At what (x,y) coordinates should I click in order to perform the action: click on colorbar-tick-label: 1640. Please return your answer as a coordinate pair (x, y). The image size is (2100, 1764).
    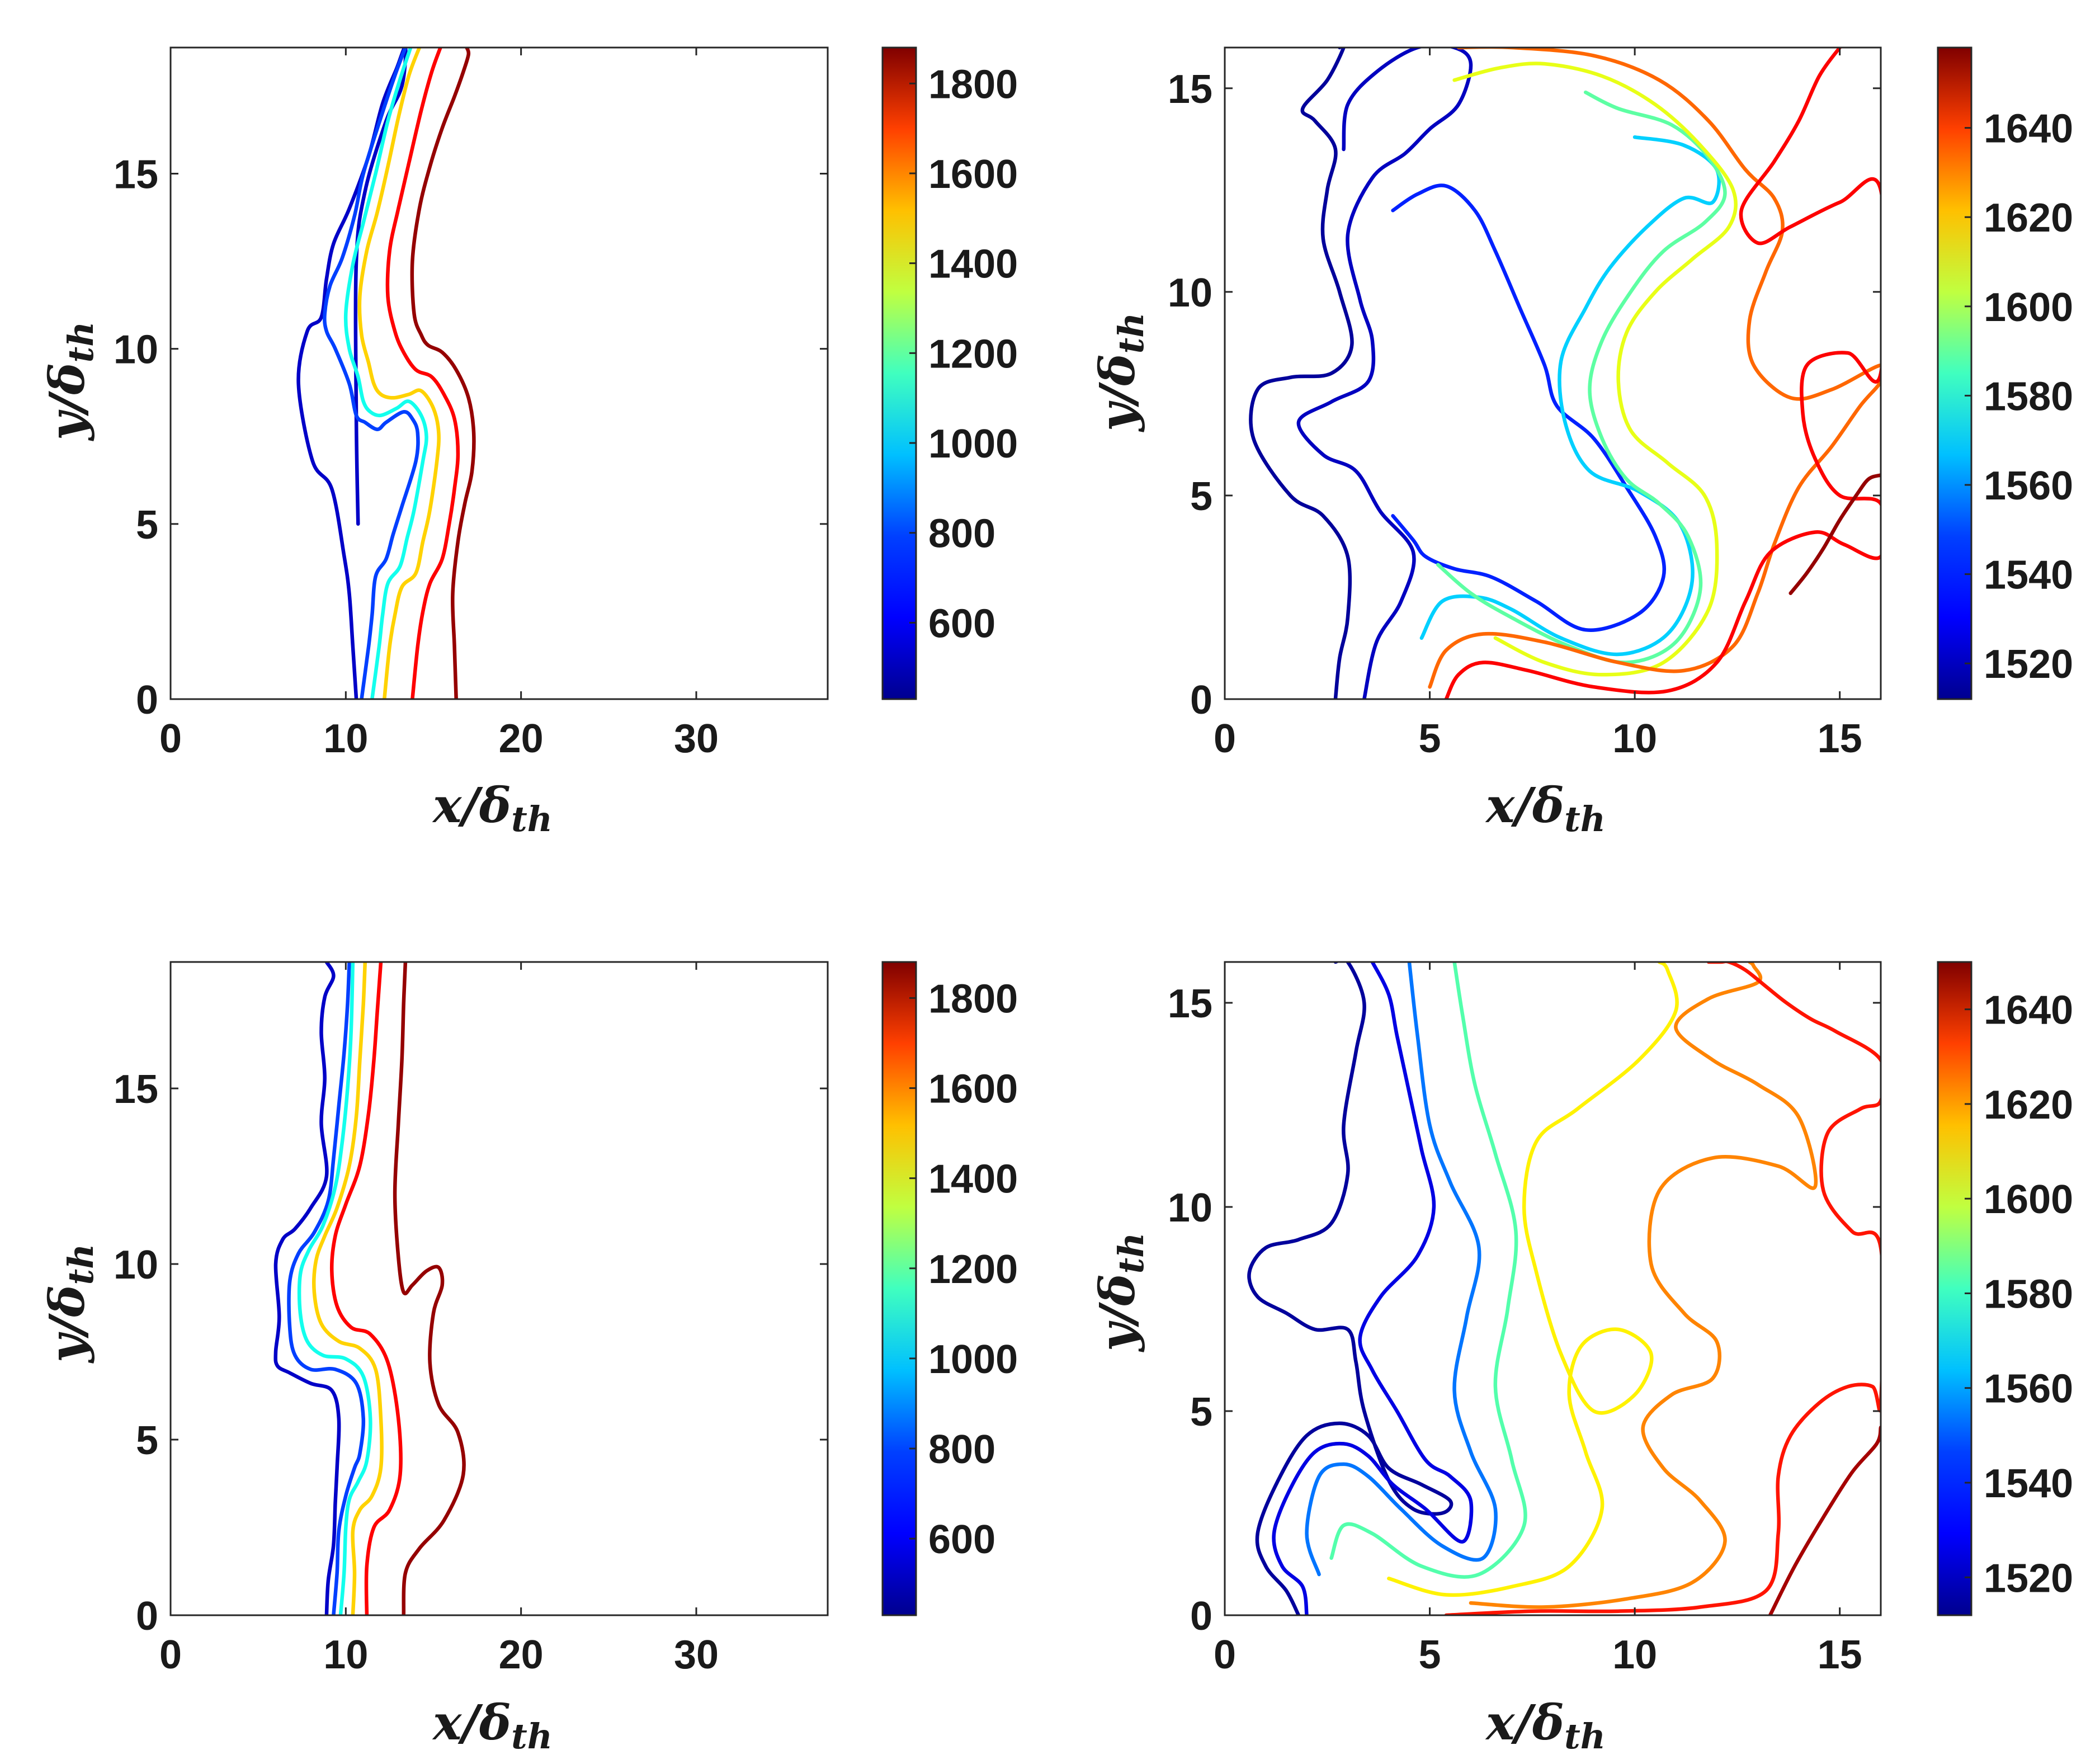
    Looking at the image, I should click on (2028, 129).